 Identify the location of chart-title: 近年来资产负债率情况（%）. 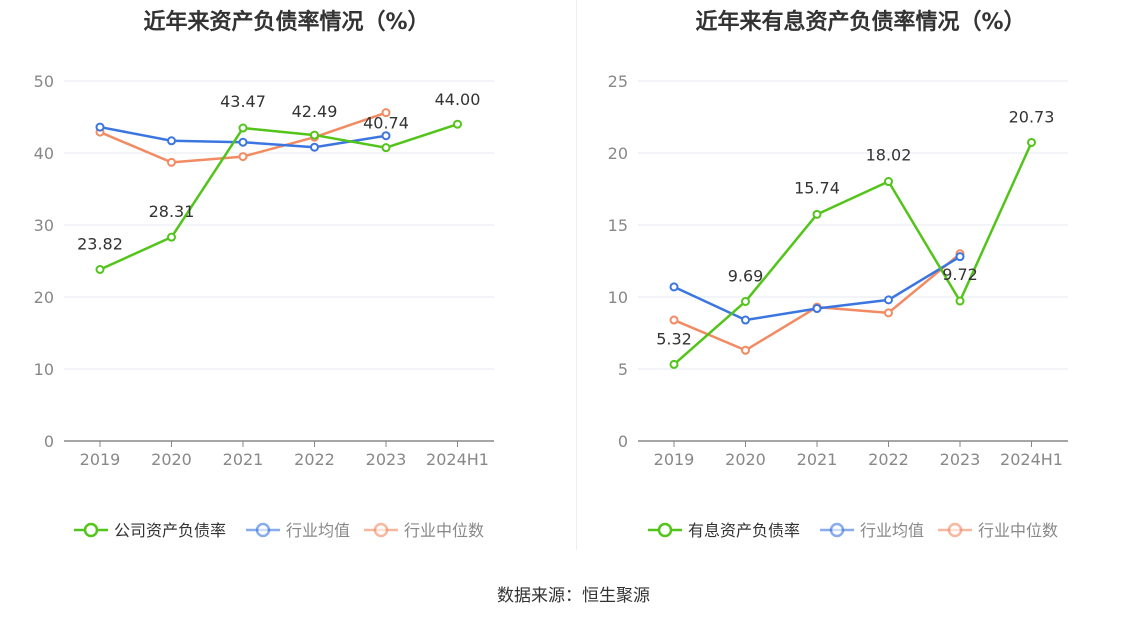
(286, 22).